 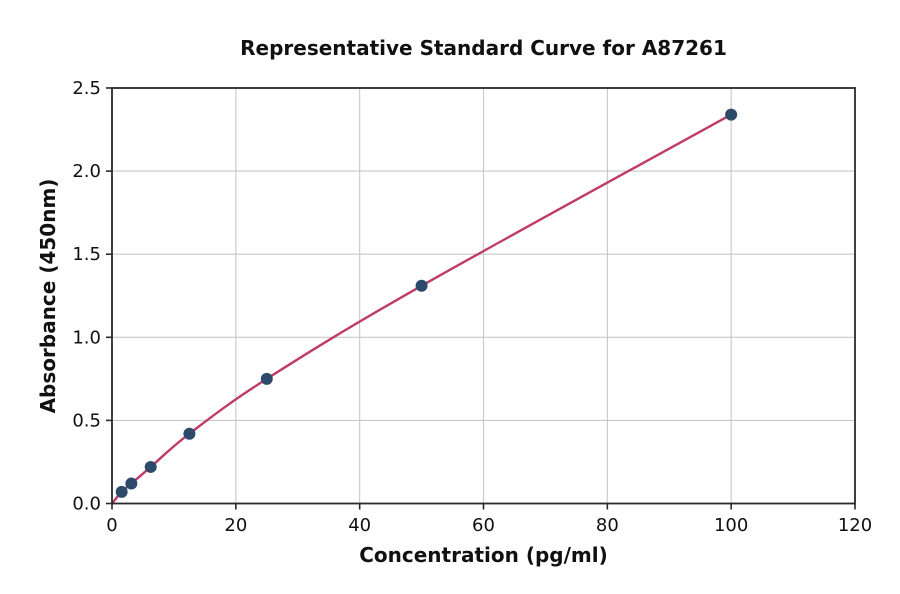 What do you see at coordinates (86, 171) in the screenshot?
I see `y-tick-label: 2.0` at bounding box center [86, 171].